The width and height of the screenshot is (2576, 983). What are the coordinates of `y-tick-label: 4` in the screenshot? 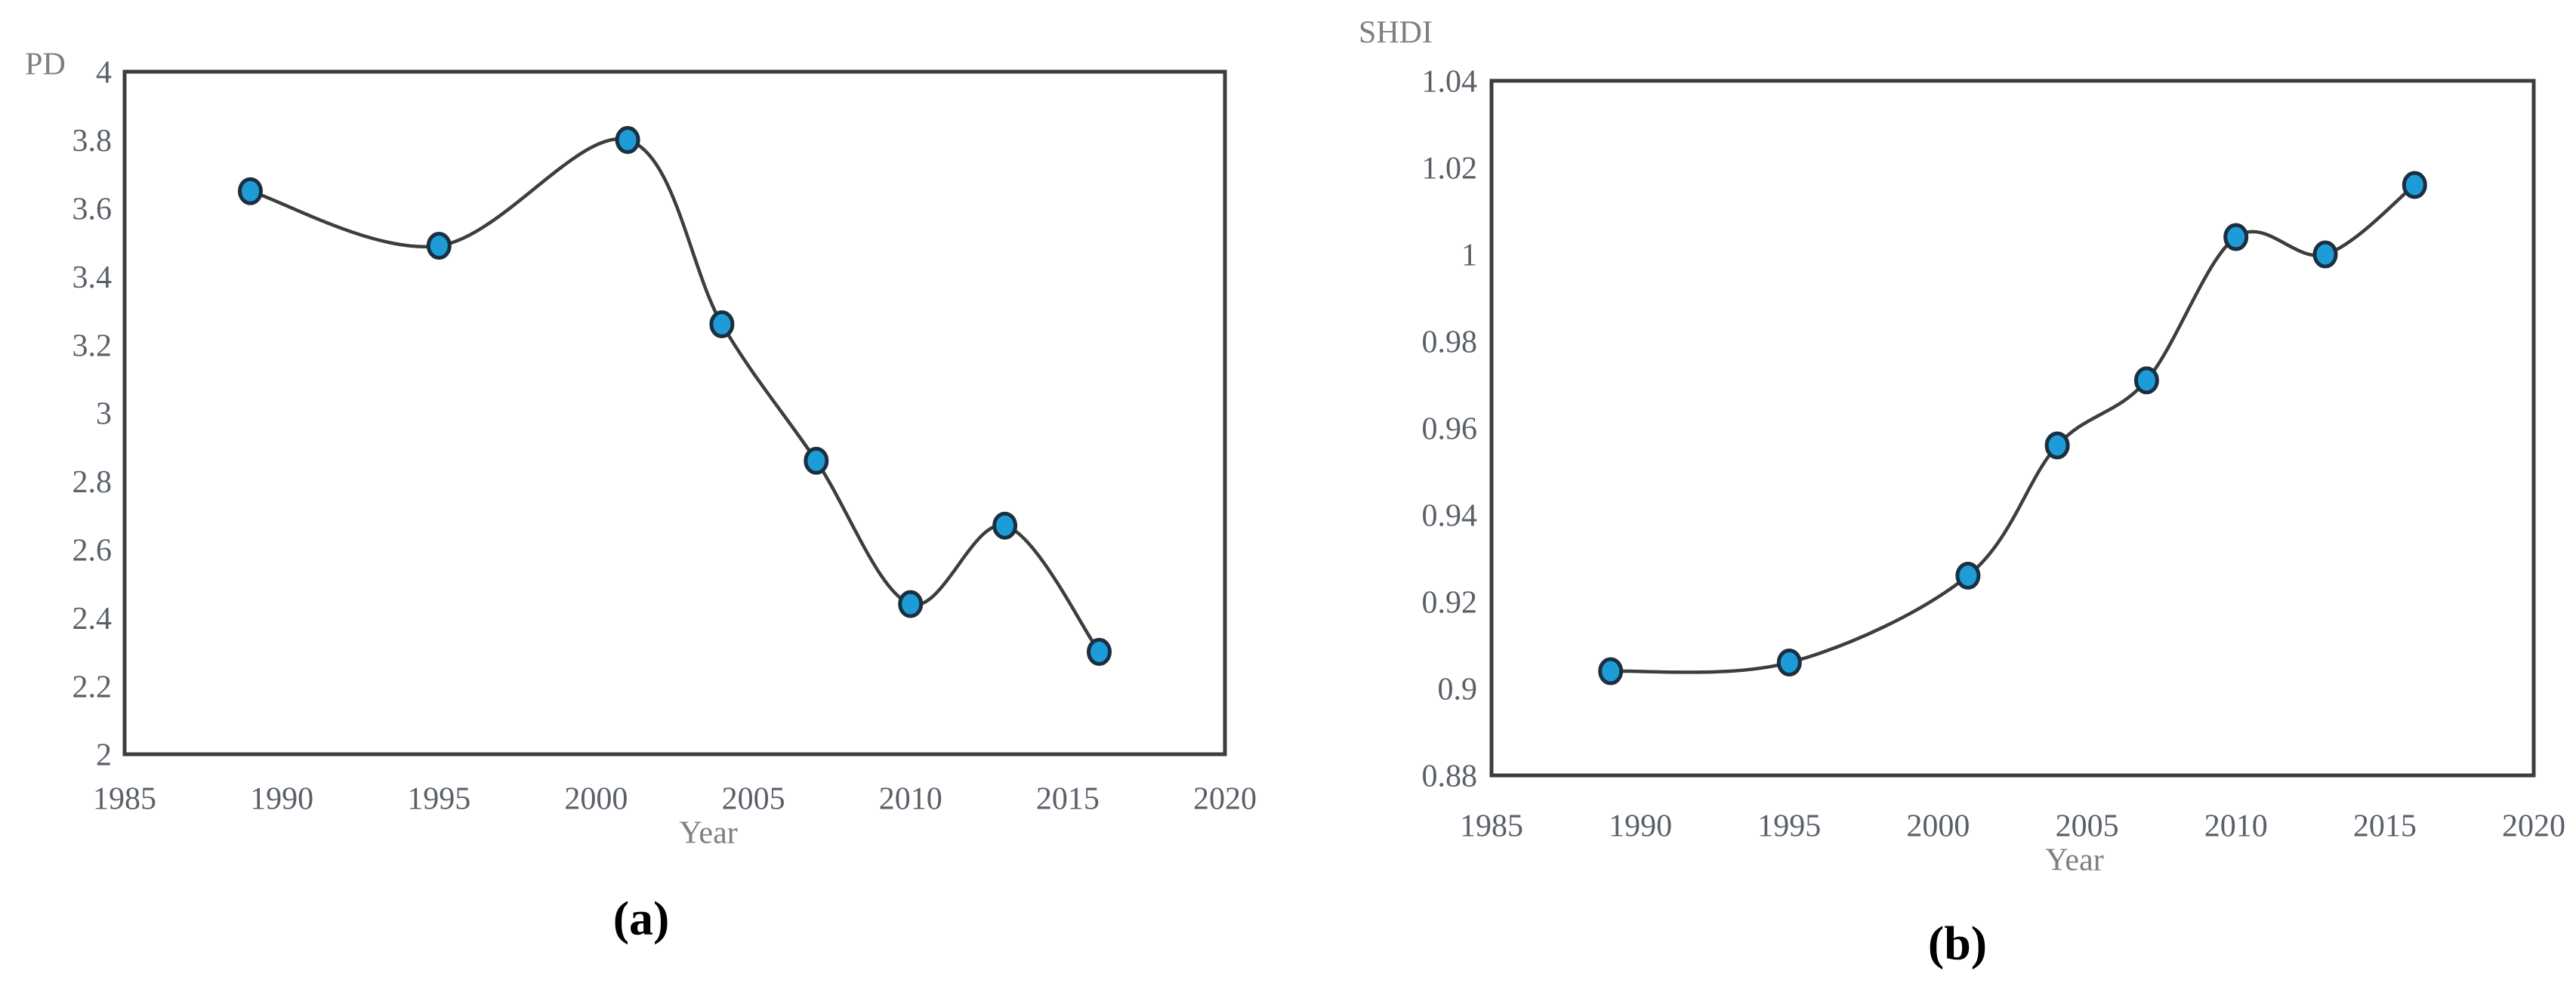 It's located at (104, 74).